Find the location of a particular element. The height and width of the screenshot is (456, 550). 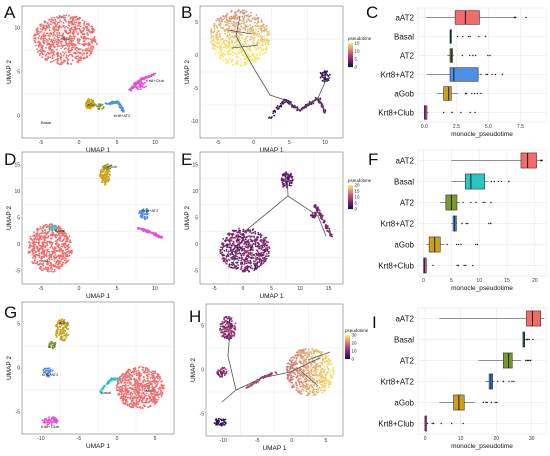

trajectory-line is located at coordinates (322, 89).